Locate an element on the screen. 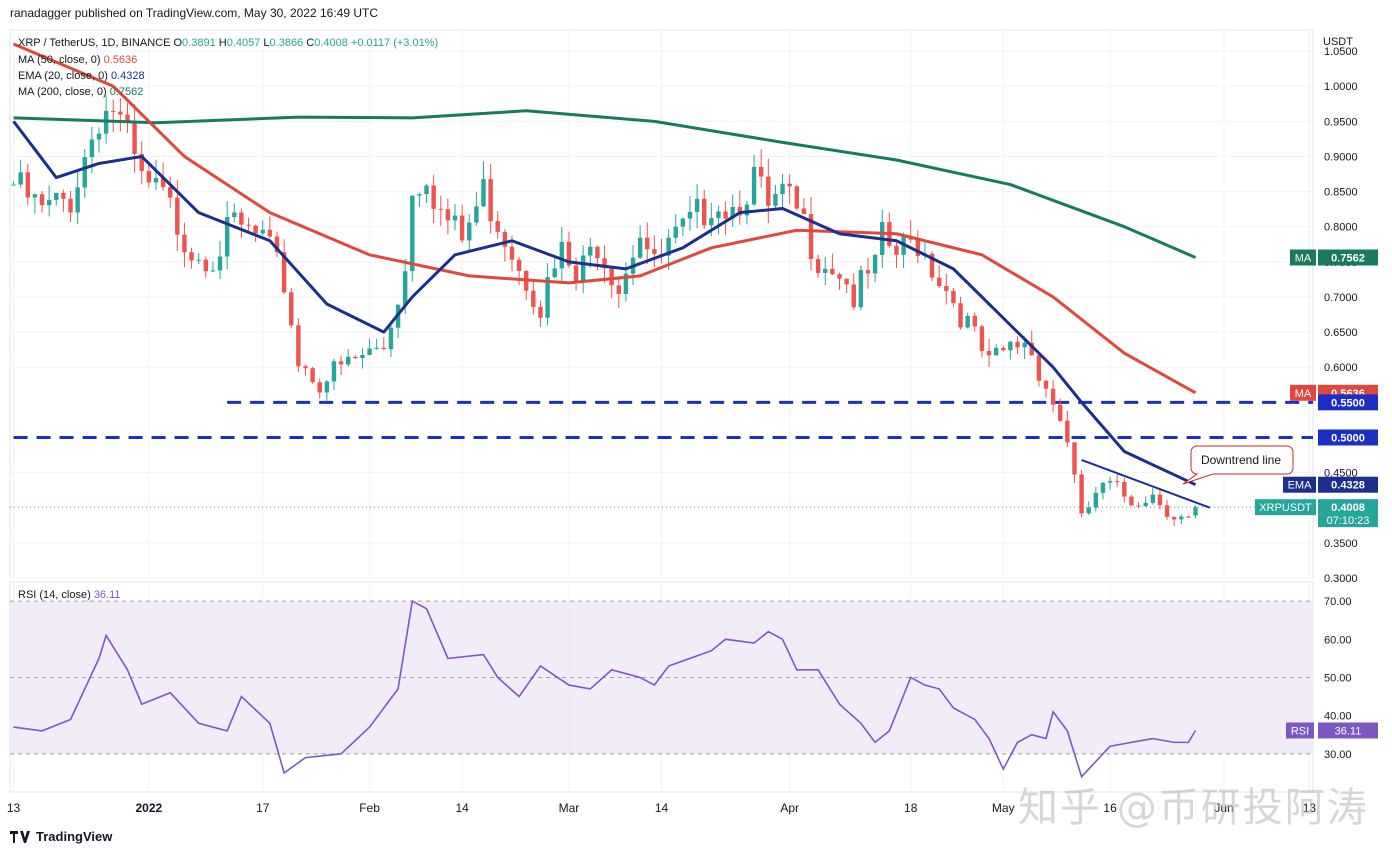 Image resolution: width=1392 pixels, height=857 pixels. legend-indicator: EMA (20, close, 0) 0.4328 is located at coordinates (81, 76).